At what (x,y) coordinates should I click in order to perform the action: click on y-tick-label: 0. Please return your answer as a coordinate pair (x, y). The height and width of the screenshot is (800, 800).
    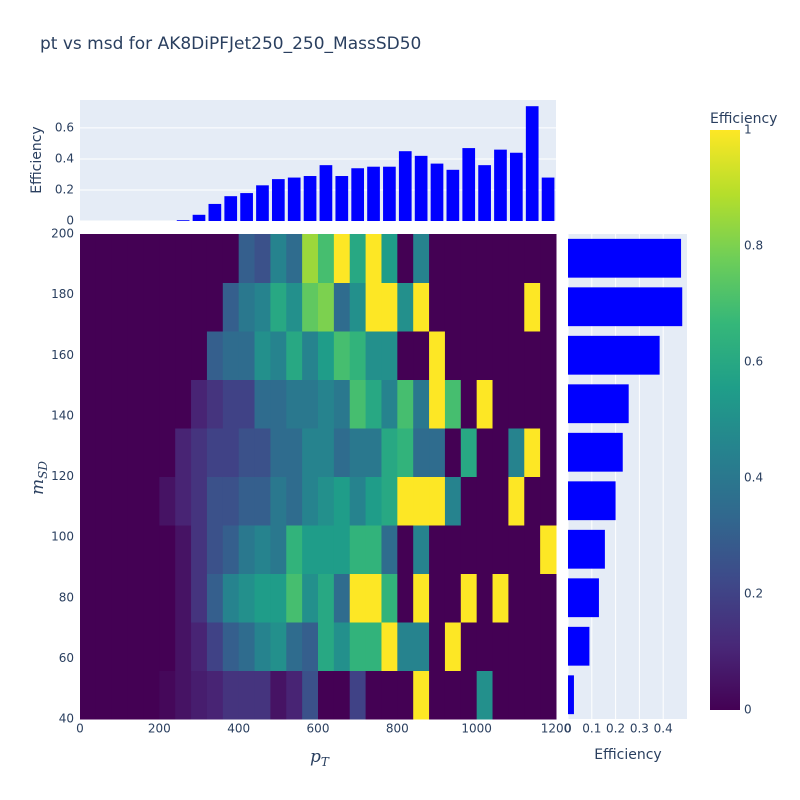
    Looking at the image, I should click on (70, 221).